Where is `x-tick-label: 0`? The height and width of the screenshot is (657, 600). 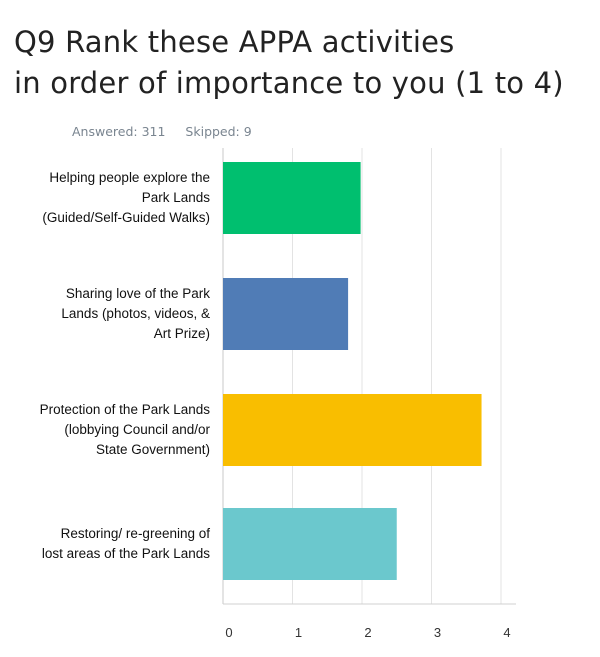 x-tick-label: 0 is located at coordinates (228, 632).